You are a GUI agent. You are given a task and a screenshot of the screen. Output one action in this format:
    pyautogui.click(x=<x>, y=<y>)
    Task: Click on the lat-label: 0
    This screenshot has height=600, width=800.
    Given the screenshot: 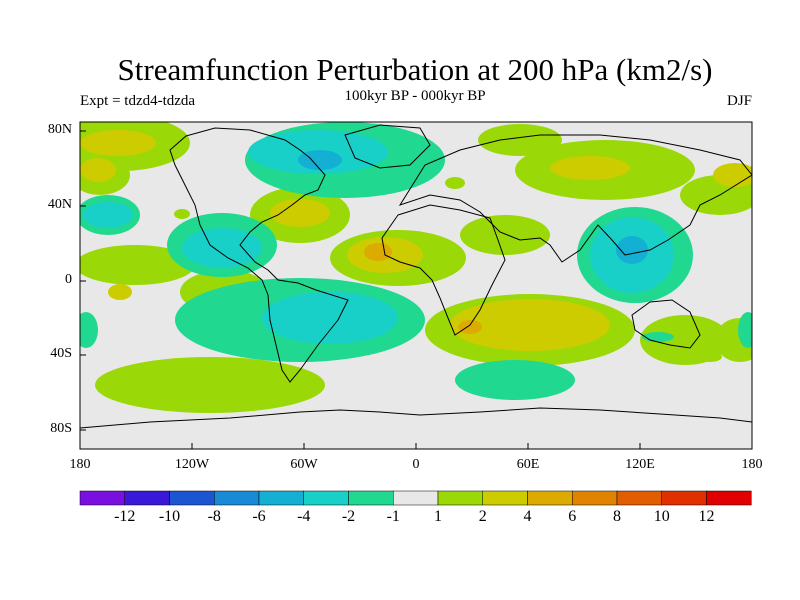 What is the action you would take?
    pyautogui.click(x=68, y=279)
    